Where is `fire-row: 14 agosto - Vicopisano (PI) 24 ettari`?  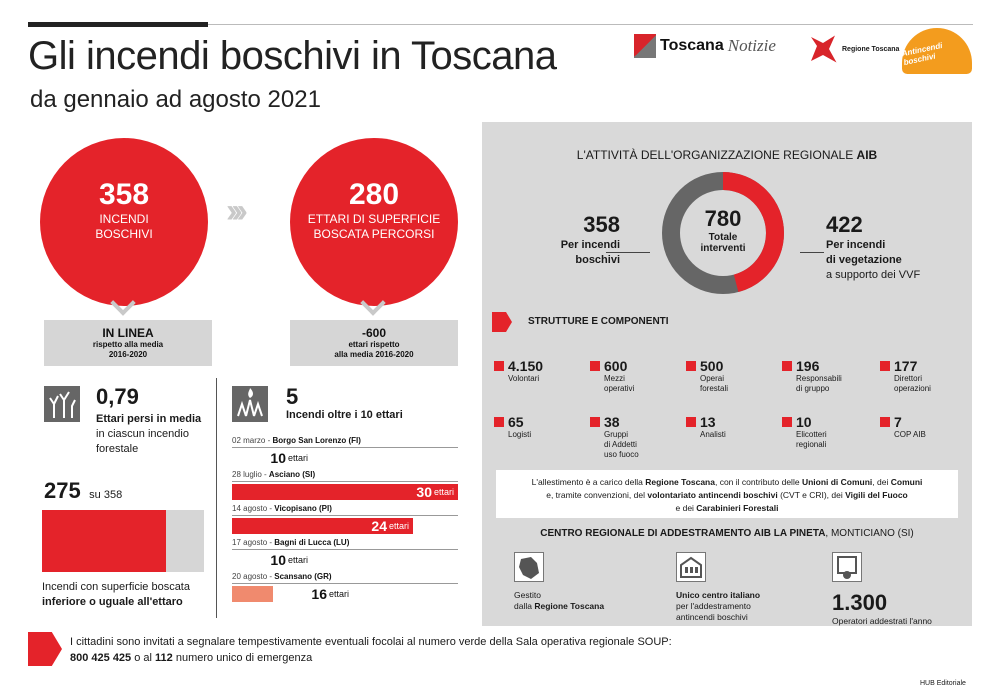 fire-row: 14 agosto - Vicopisano (PI) 24 ettari is located at coordinates (345, 519).